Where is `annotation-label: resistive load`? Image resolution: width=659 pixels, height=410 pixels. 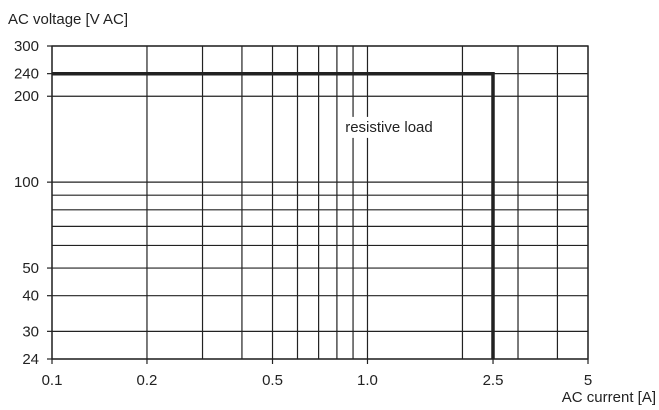
annotation-label: resistive load is located at coordinates (389, 127).